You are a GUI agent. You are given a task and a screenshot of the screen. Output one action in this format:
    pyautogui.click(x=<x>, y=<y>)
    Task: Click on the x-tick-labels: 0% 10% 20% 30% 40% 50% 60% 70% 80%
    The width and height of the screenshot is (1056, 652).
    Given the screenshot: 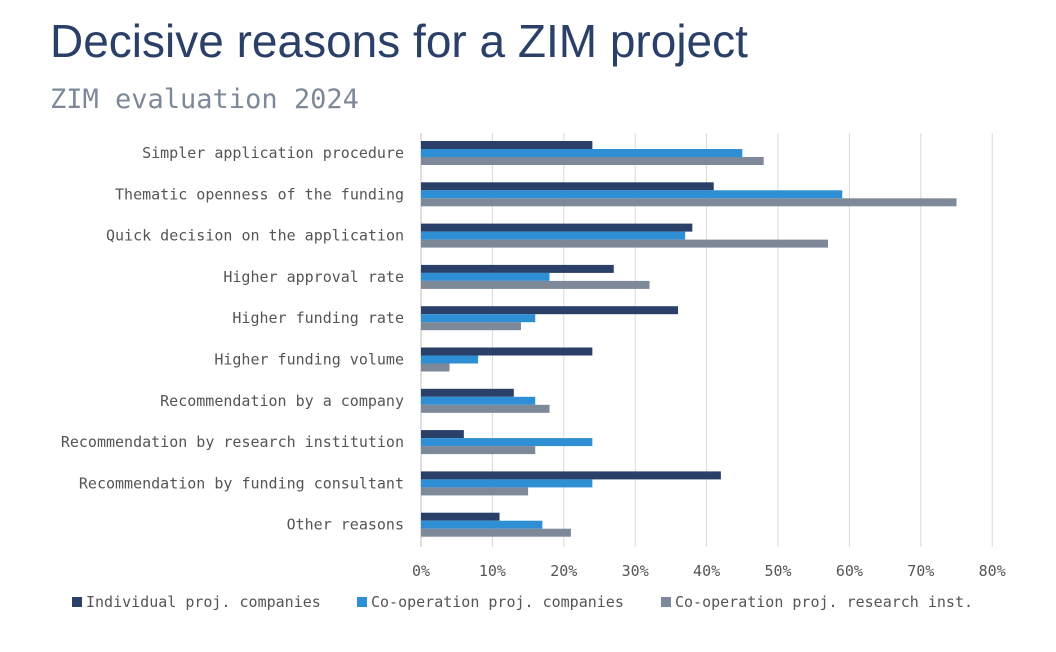 What is the action you would take?
    pyautogui.click(x=709, y=571)
    